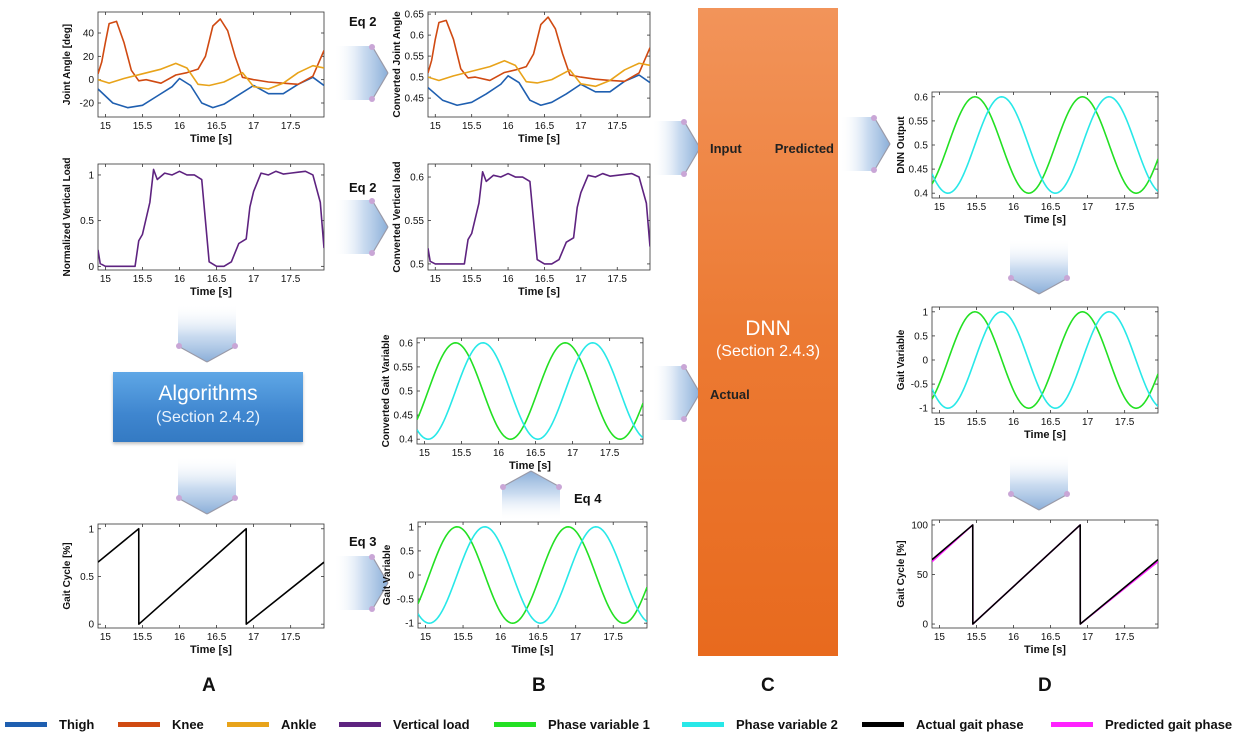 This screenshot has width=1247, height=739. I want to click on eq2-mid-label: Eq 2, so click(363, 187).